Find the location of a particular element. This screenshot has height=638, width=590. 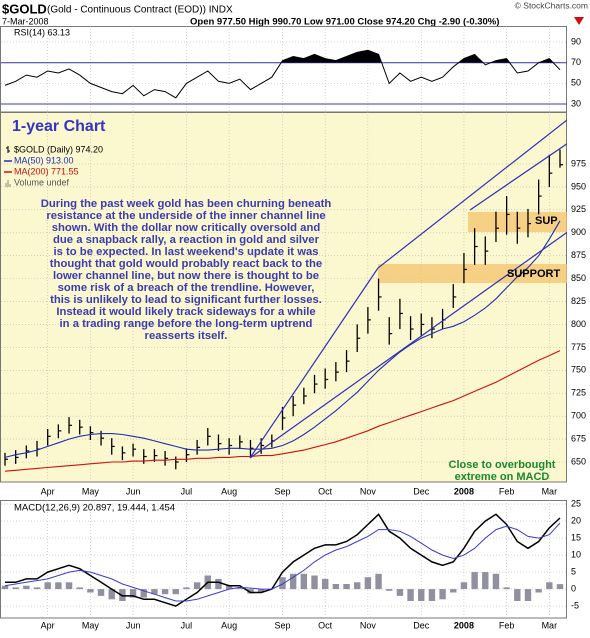

y-tick-label: 90 is located at coordinates (576, 41).